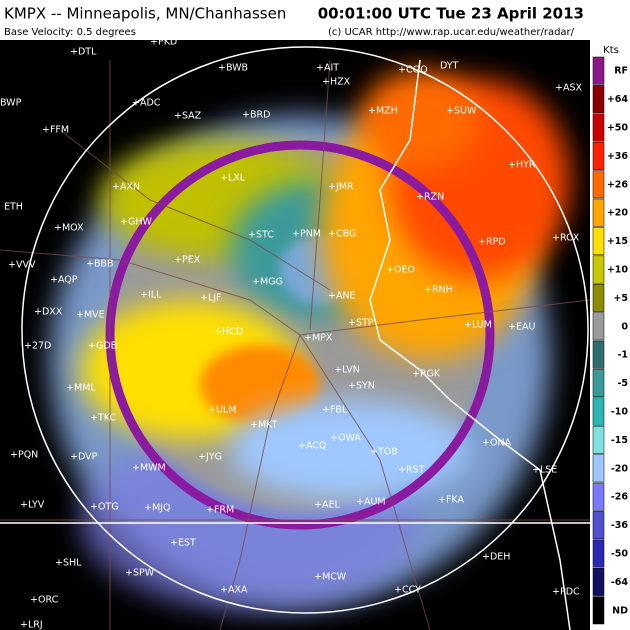 This screenshot has height=630, width=630. Describe the element at coordinates (347, 370) in the screenshot. I see `station-label: +LVN` at that location.